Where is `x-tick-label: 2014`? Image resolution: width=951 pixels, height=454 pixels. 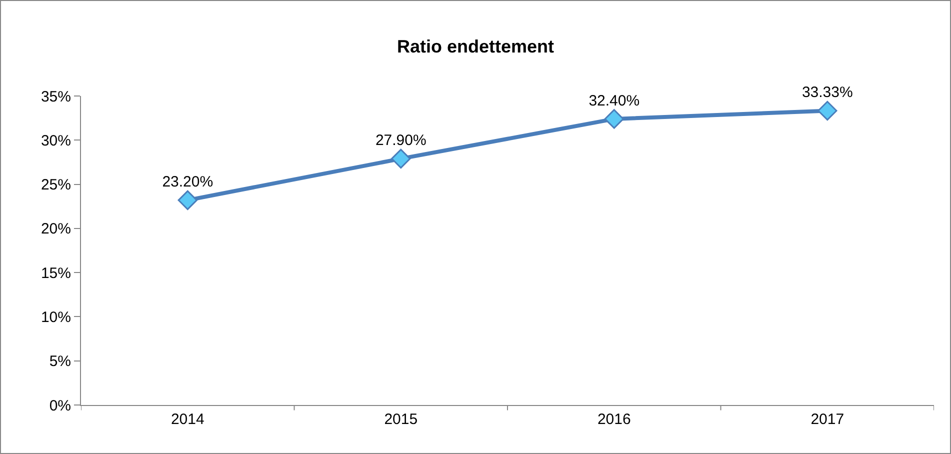
x-tick-label: 2014 is located at coordinates (187, 419).